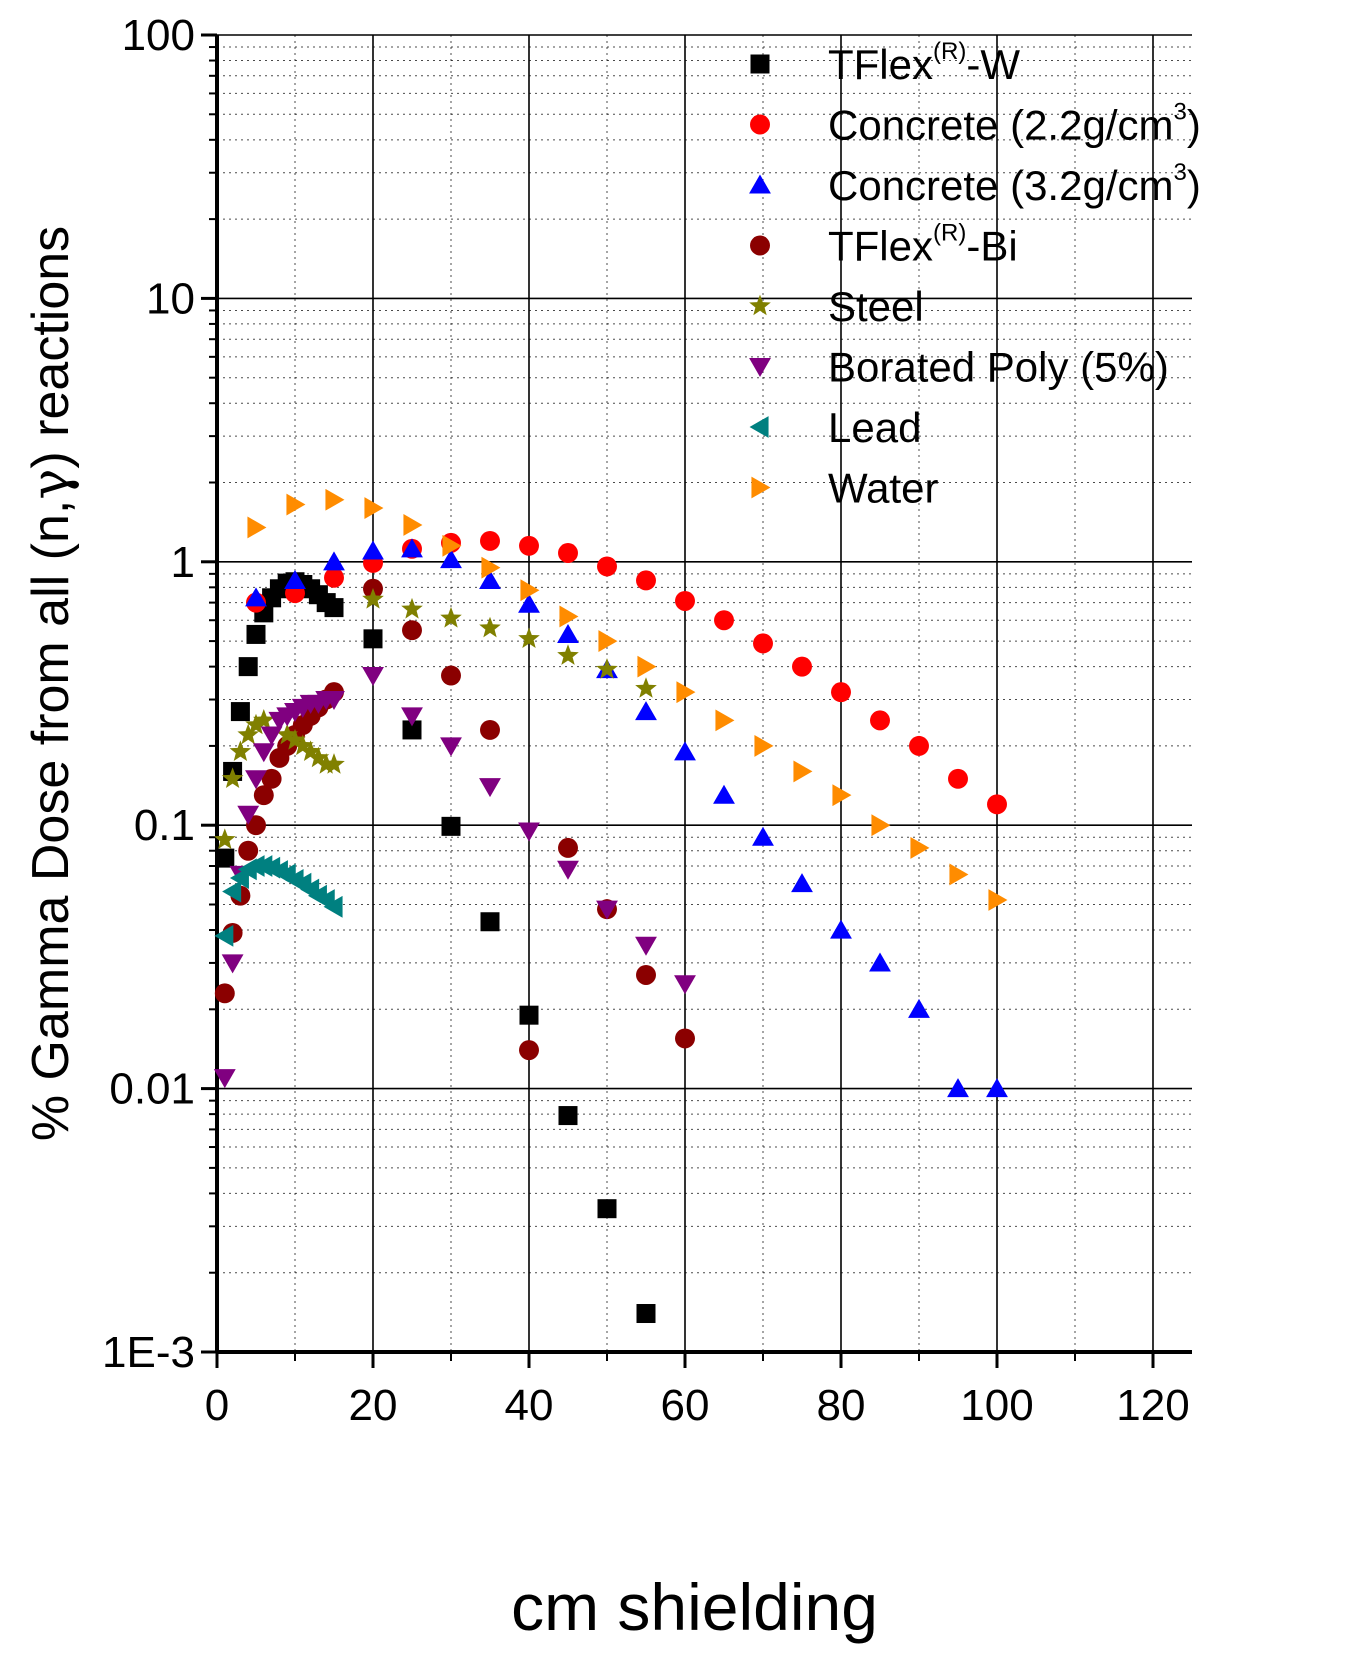  Describe the element at coordinates (996, 1405) in the screenshot. I see `x-tick-label: 100` at that location.